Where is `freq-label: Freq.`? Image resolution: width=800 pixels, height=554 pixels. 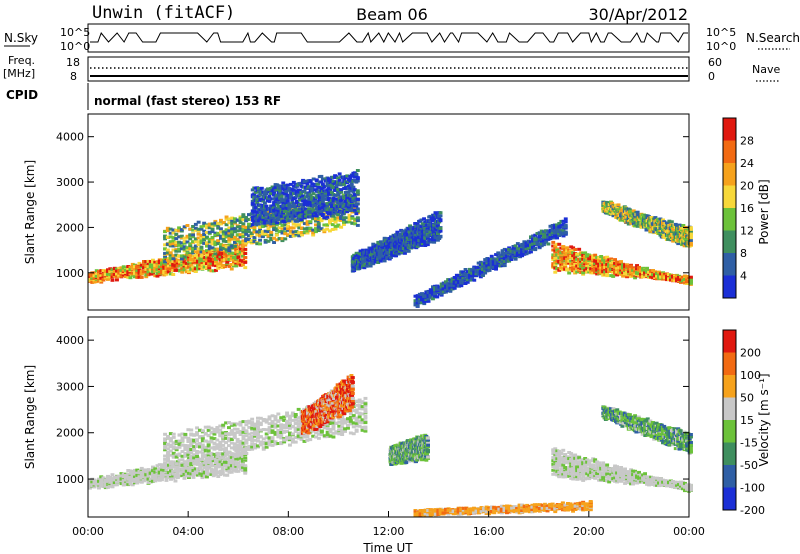 freq-label: Freq. is located at coordinates (21, 60).